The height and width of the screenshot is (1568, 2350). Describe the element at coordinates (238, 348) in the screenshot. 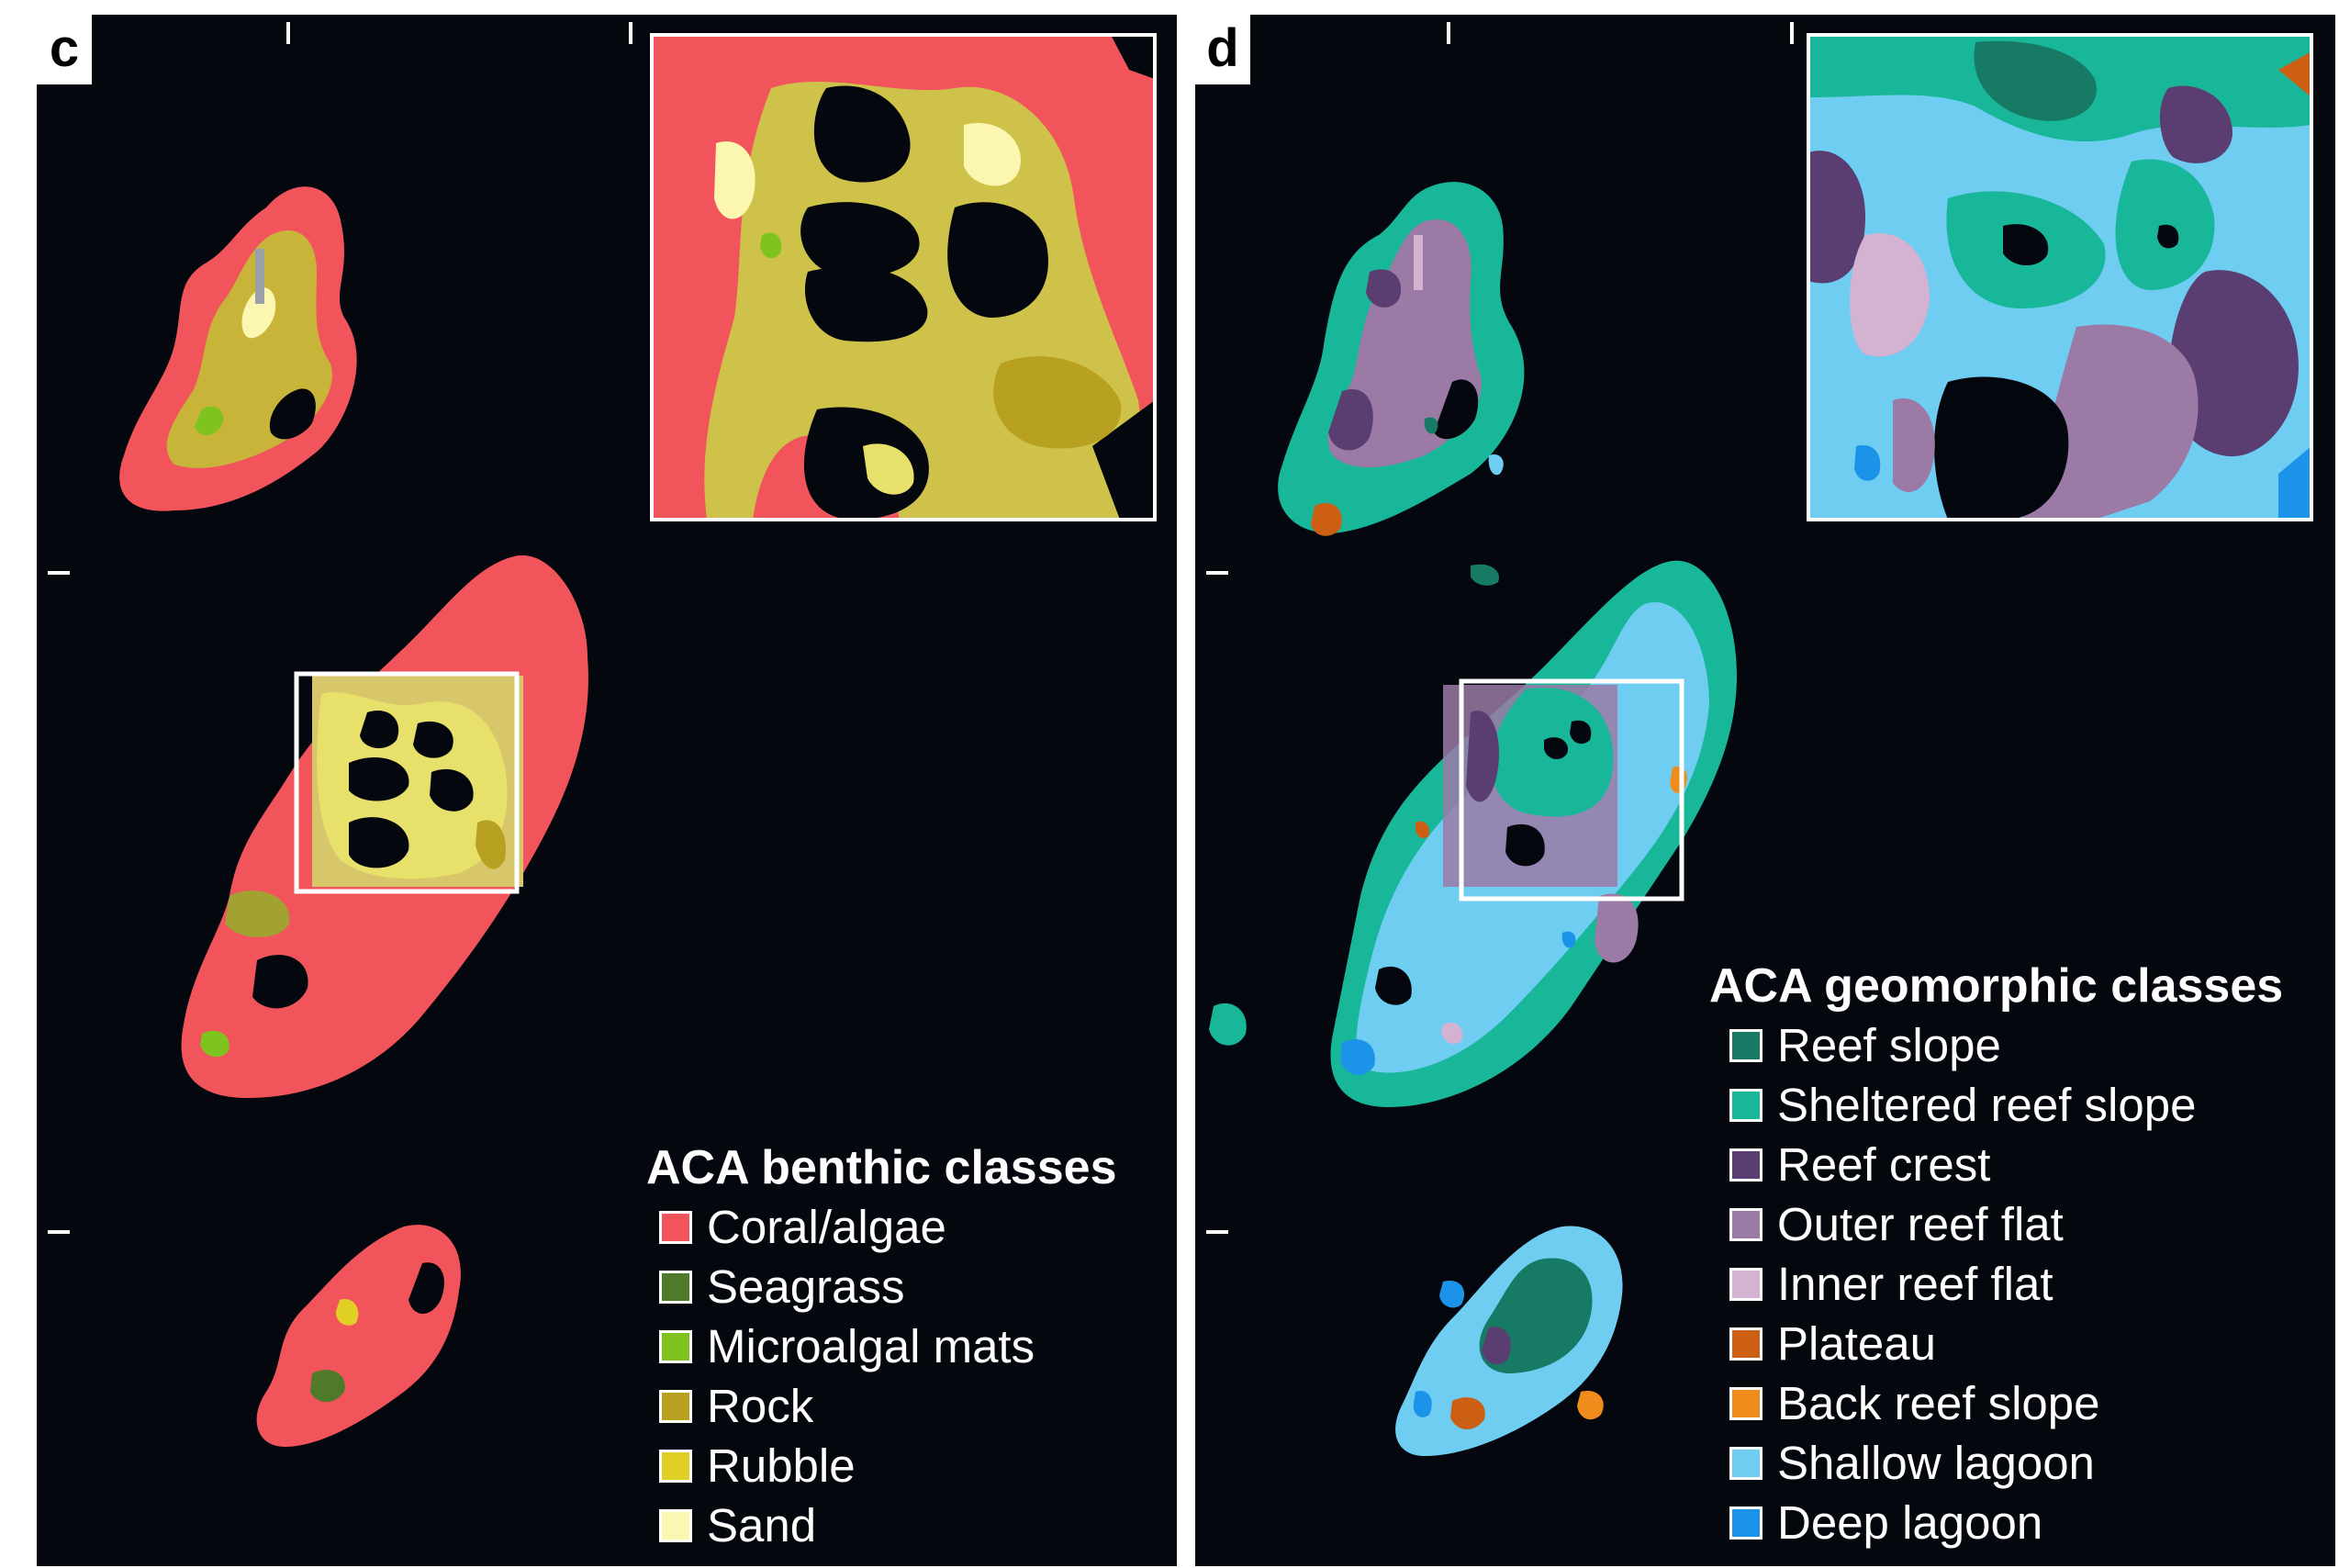

I see `reef-north-benthic` at that location.